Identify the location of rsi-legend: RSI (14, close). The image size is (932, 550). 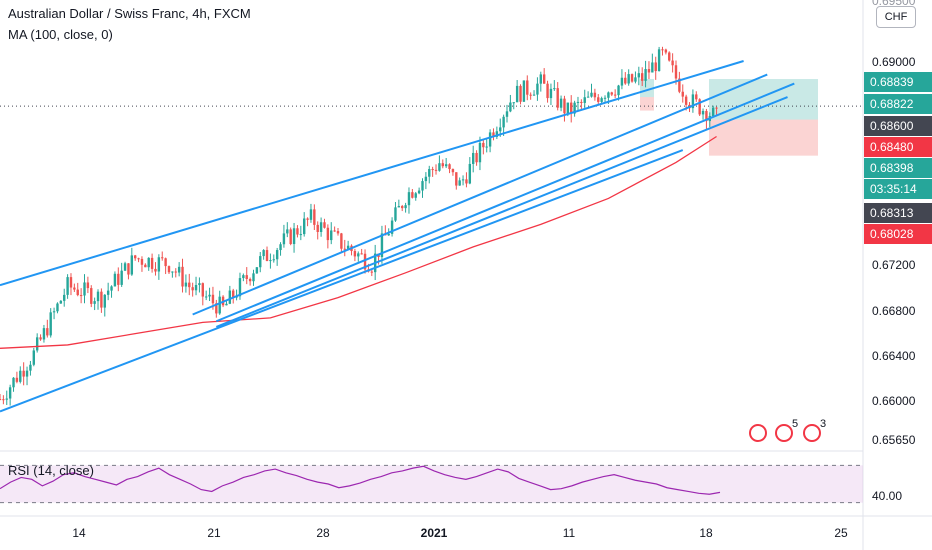
(51, 470).